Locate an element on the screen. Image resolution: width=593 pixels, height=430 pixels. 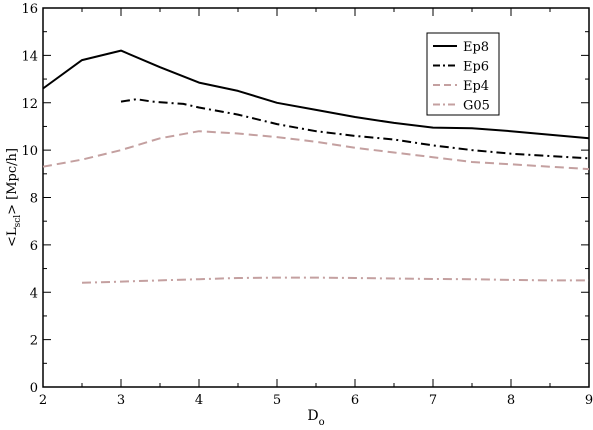
y-axis-label-sub: scl is located at coordinates (18, 221).